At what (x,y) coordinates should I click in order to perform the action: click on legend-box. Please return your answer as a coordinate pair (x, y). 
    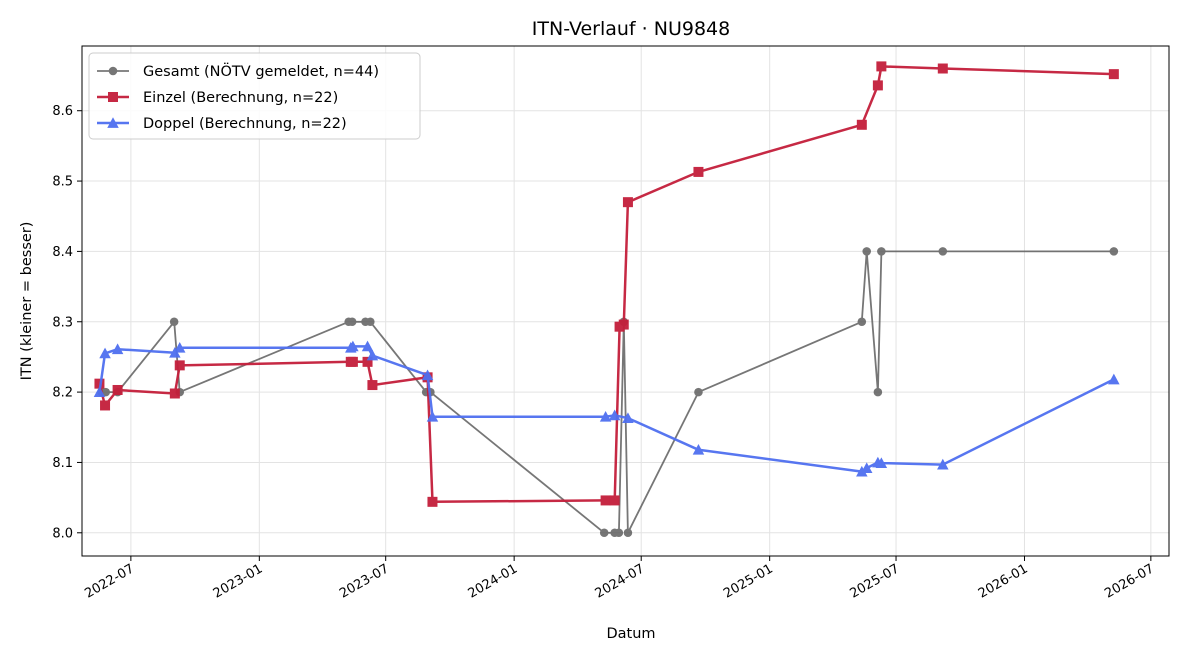
    Looking at the image, I should click on (254, 96).